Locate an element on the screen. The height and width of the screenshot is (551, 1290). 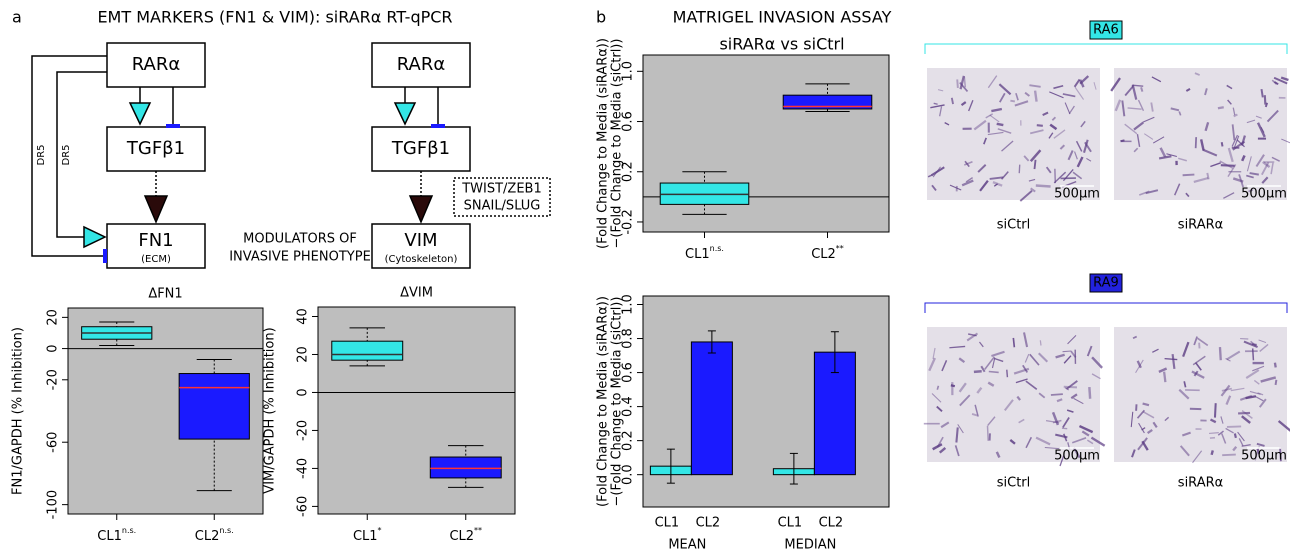
y-tick-label: -20 is located at coordinates (53, 379).